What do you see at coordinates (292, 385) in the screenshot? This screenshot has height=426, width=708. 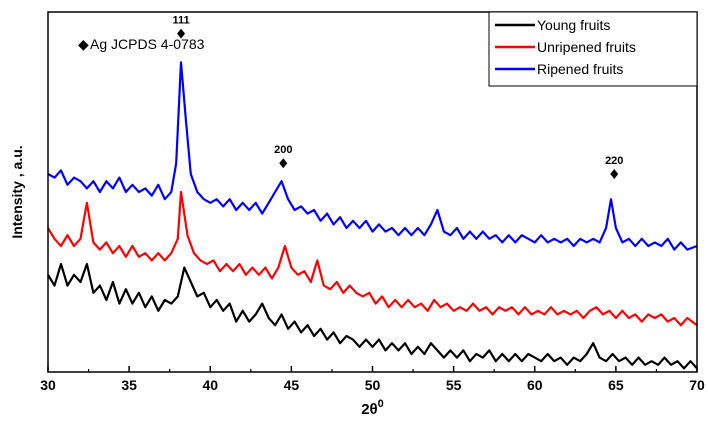 I see `x-tick-label: 45` at bounding box center [292, 385].